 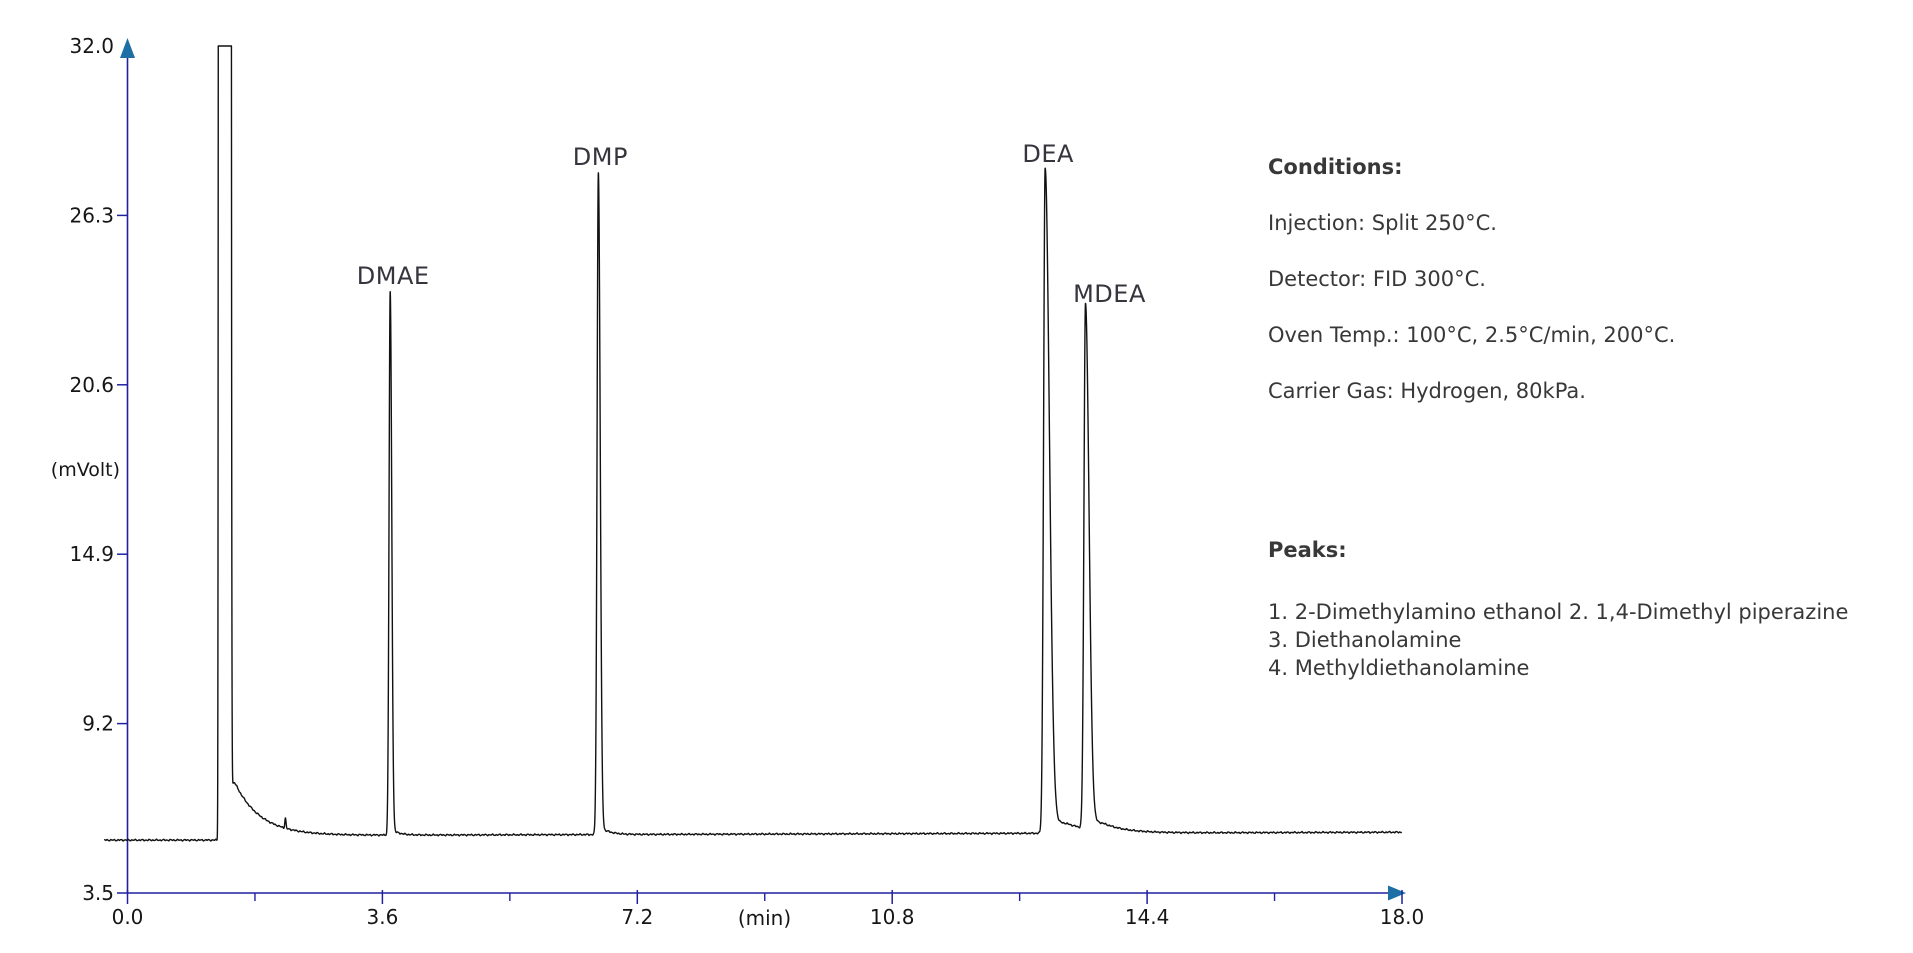 What do you see at coordinates (1397, 893) in the screenshot?
I see `x-axis-arrow` at bounding box center [1397, 893].